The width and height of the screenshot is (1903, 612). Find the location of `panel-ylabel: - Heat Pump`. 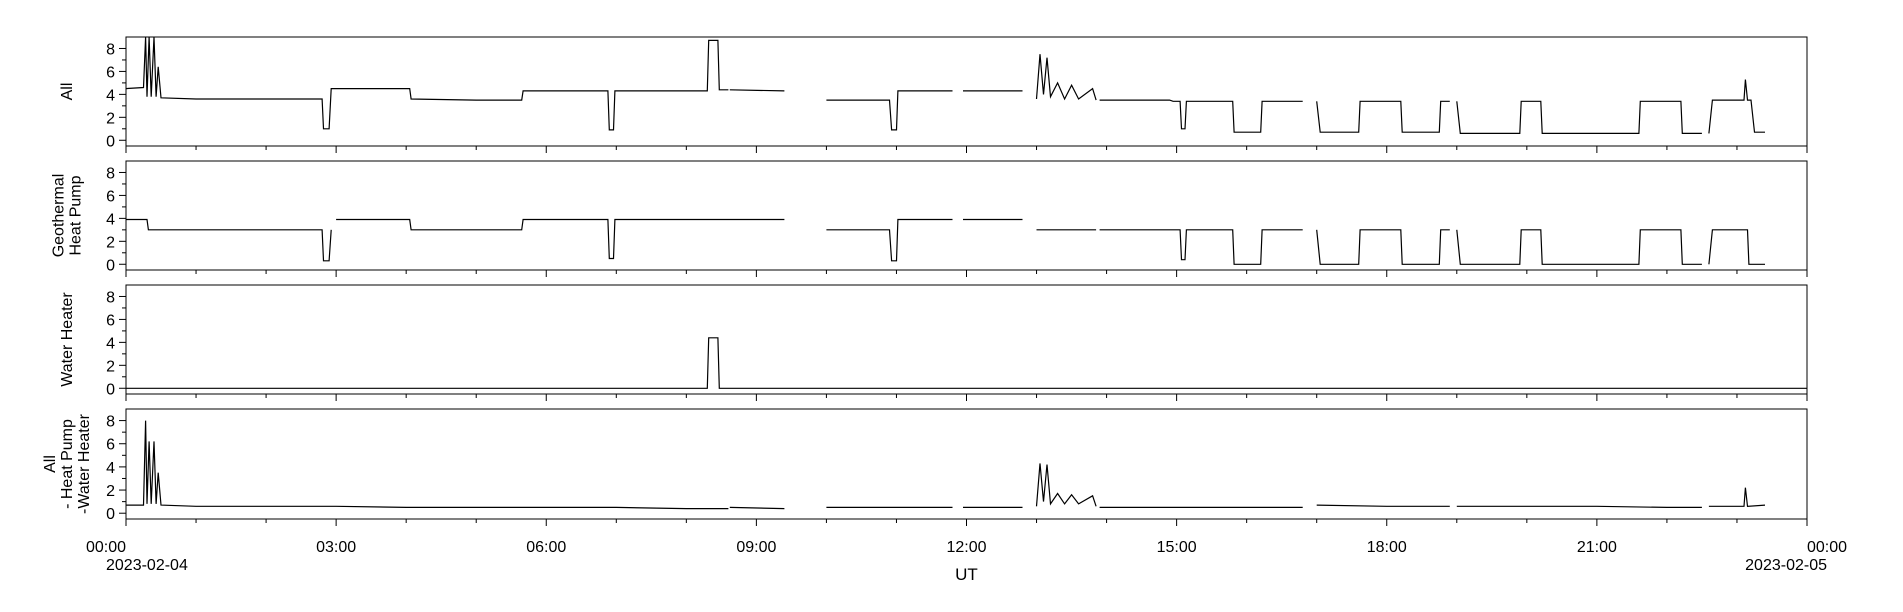

panel-ylabel: - Heat Pump is located at coordinates (67, 464).